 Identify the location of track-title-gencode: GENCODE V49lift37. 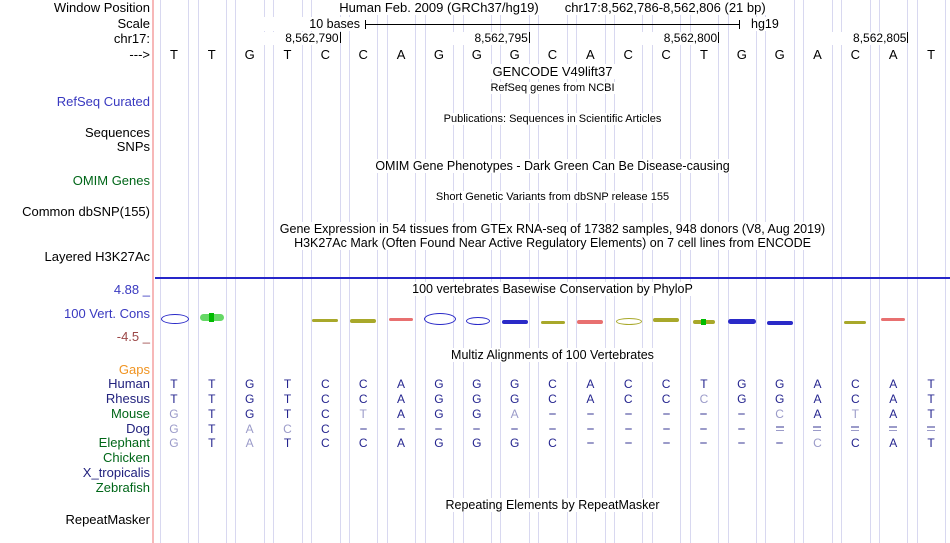
(552, 71).